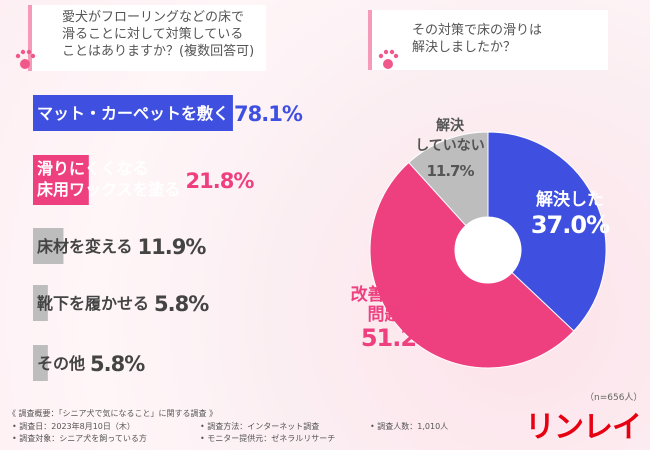  Describe the element at coordinates (450, 135) in the screenshot. I see `slice-label: 解決していない` at that location.